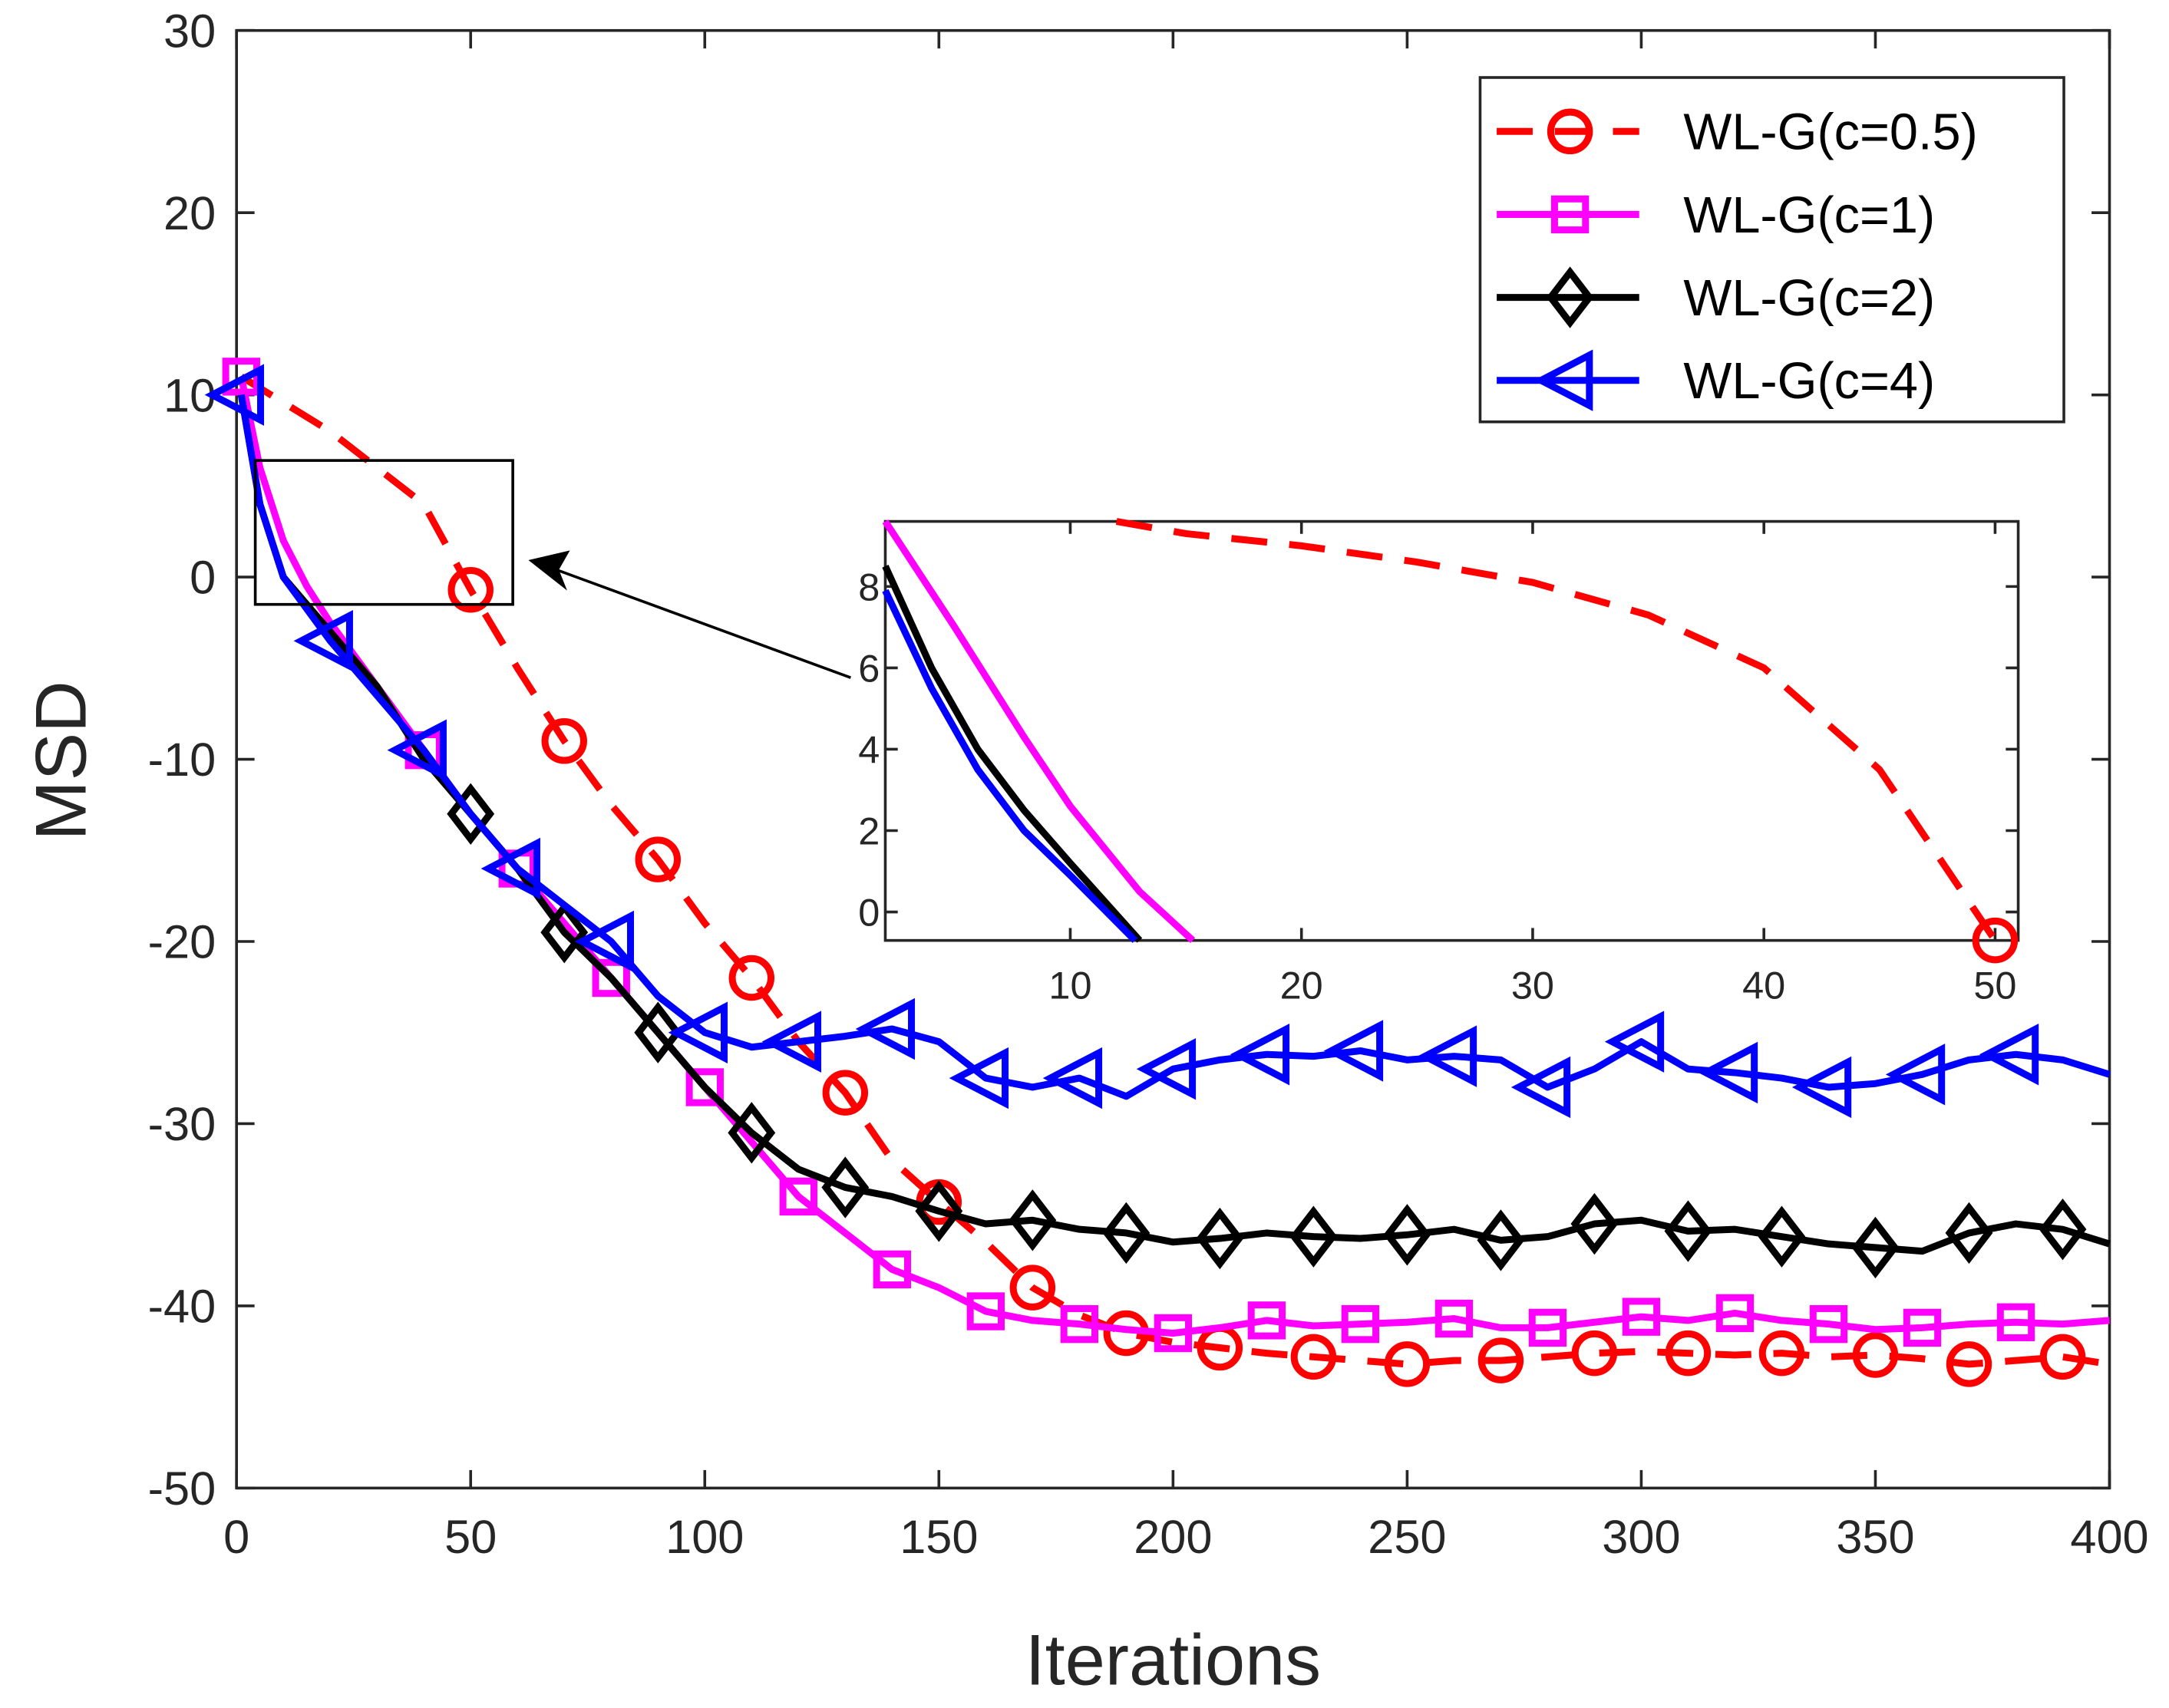  What do you see at coordinates (1772, 250) in the screenshot?
I see `legend: WL-G(c=0.5) WL-G(c=1) WL-G(c=2) WL-G(c=4)` at bounding box center [1772, 250].